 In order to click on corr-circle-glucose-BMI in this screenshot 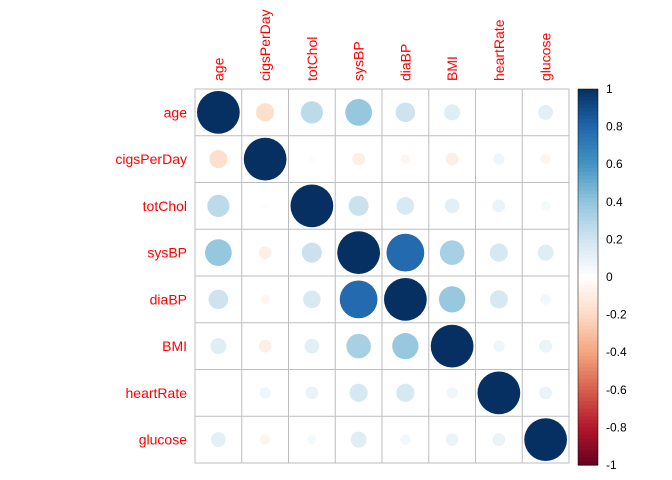, I will do `click(452, 440)`.